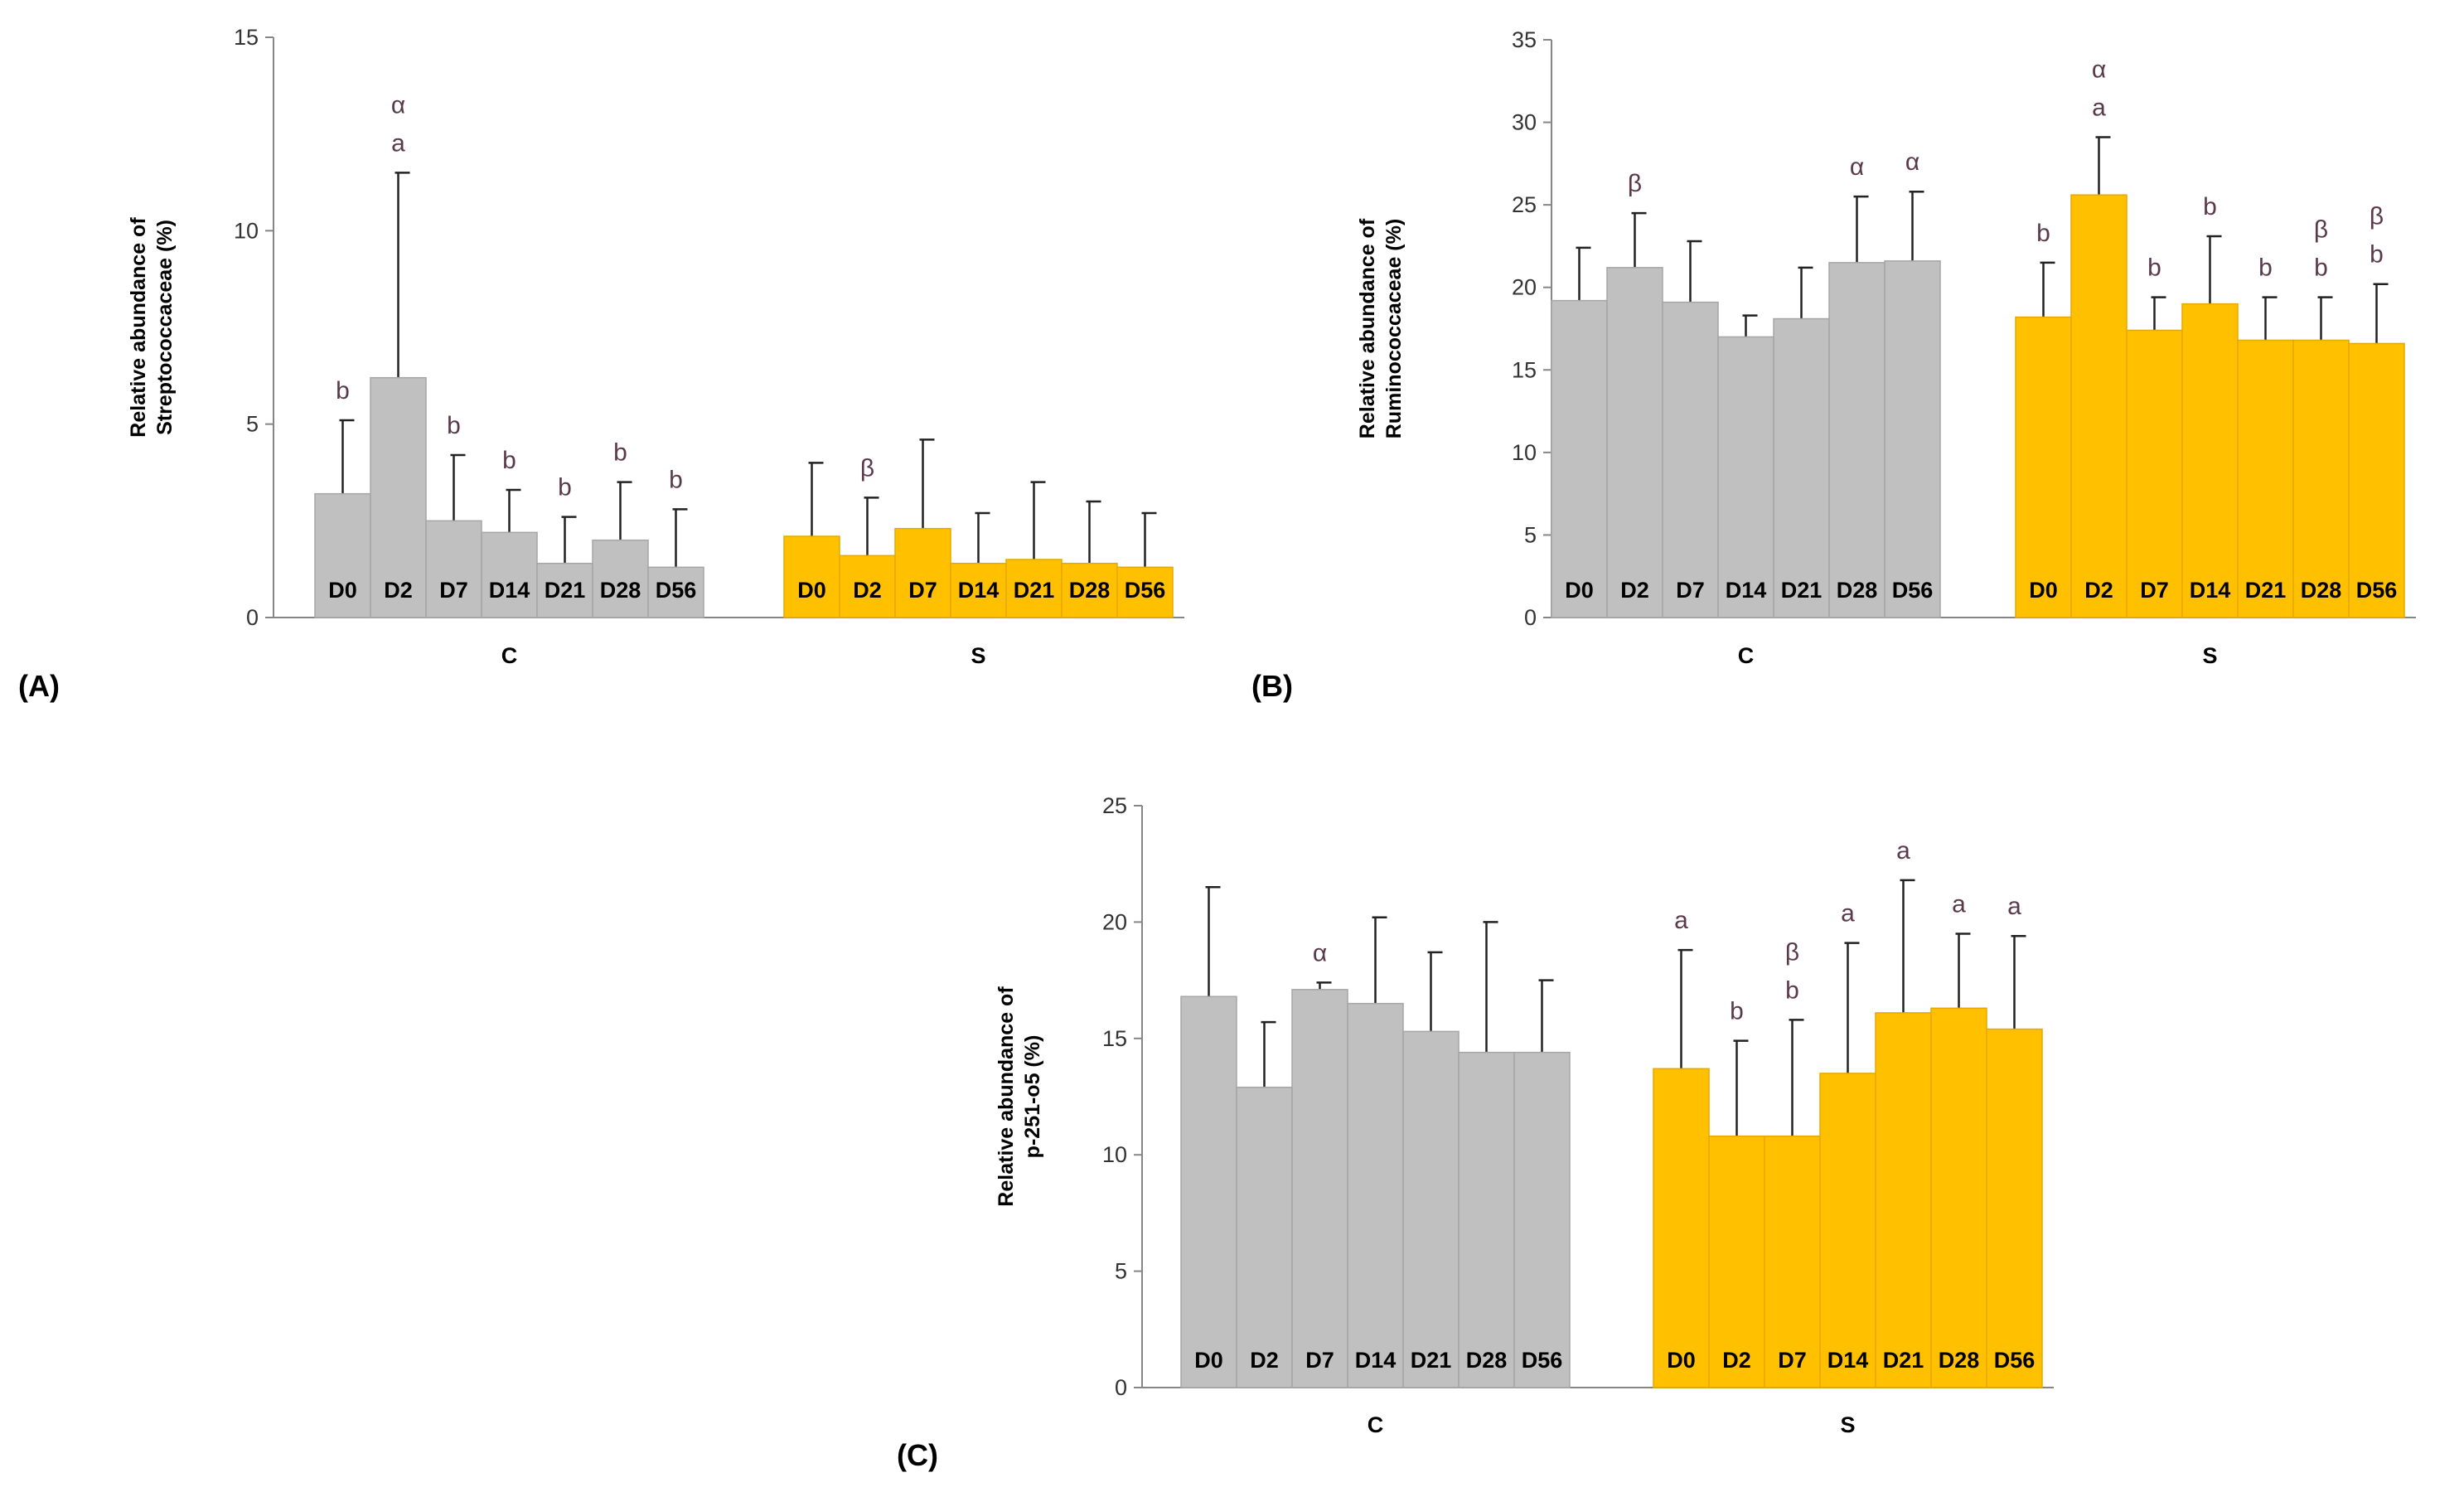 The width and height of the screenshot is (2464, 1492). I want to click on panel-label: (B), so click(1272, 686).